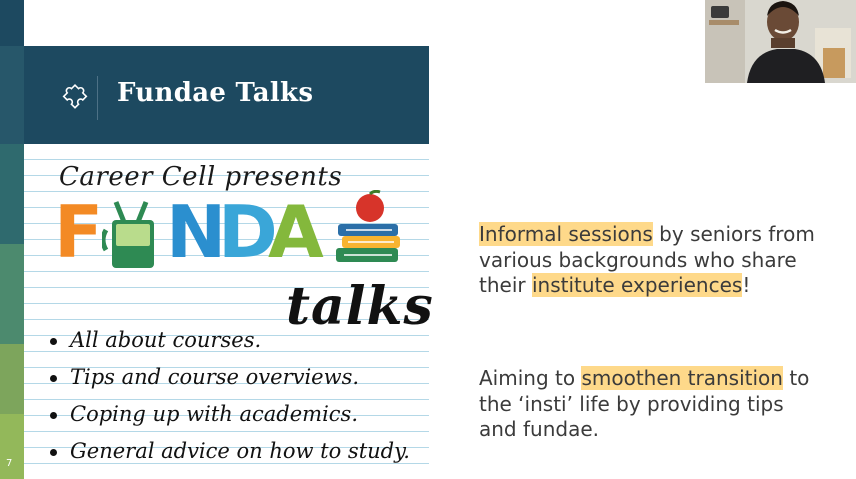 This screenshot has height=479, width=856. I want to click on slide-header: Fundae Talks, so click(226, 95).